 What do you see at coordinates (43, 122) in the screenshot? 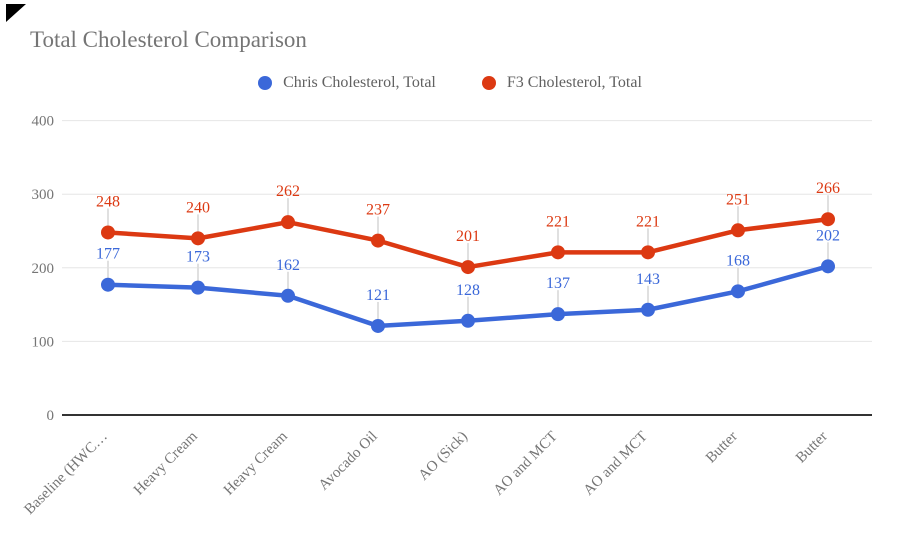
I see `y-axis-tick-label: 400` at bounding box center [43, 122].